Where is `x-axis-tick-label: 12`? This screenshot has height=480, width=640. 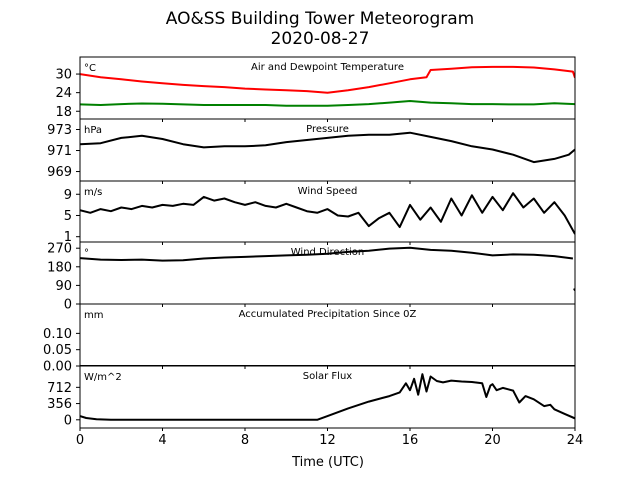
x-axis-tick-label: 12 is located at coordinates (327, 440).